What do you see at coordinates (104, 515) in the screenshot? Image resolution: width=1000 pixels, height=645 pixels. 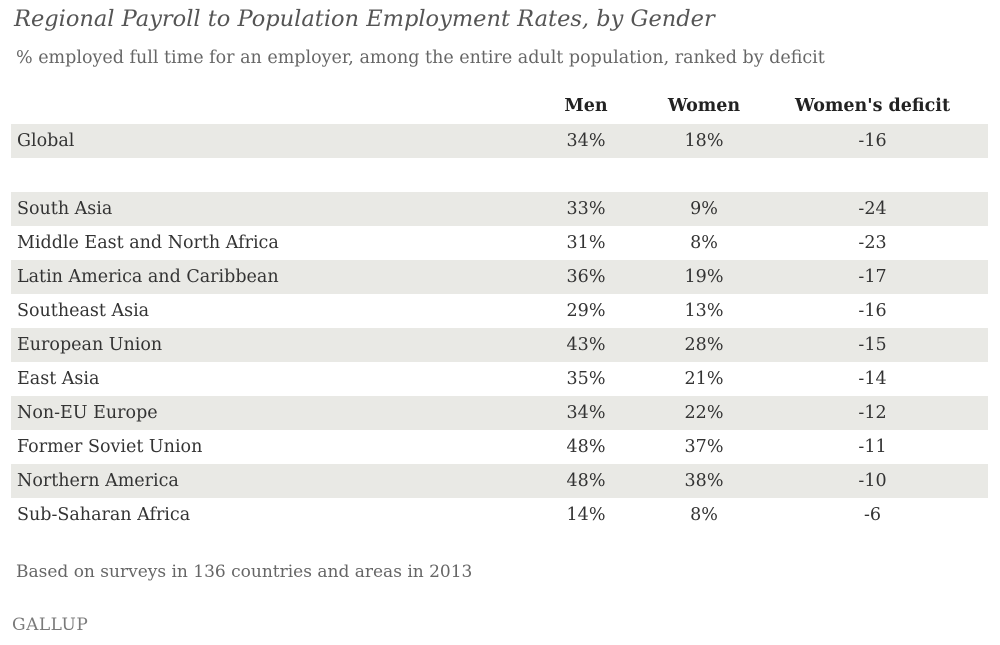 I see `region-cell: Sub-Saharan Africa` at bounding box center [104, 515].